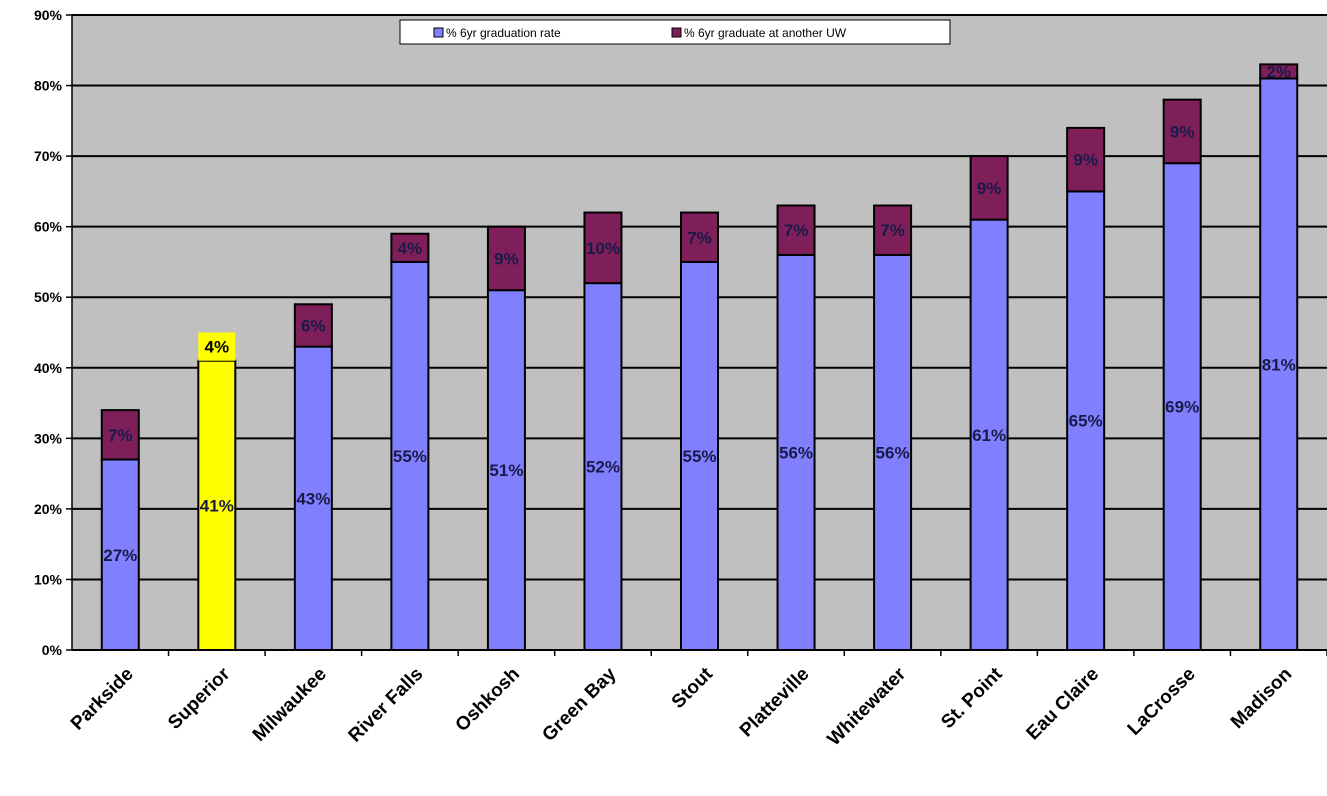 This screenshot has width=1327, height=796. What do you see at coordinates (48, 297) in the screenshot?
I see `y-tick-label: 50%` at bounding box center [48, 297].